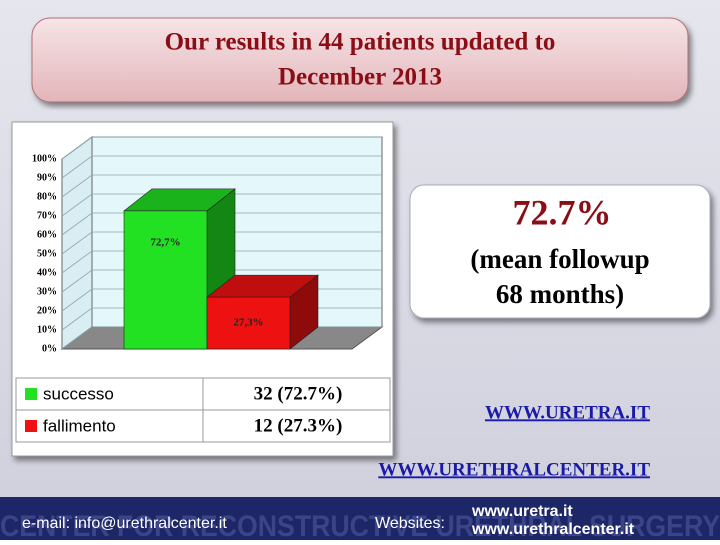 Image resolution: width=720 pixels, height=545 pixels. Describe the element at coordinates (47, 177) in the screenshot. I see `y-tick-label: 90%` at that location.